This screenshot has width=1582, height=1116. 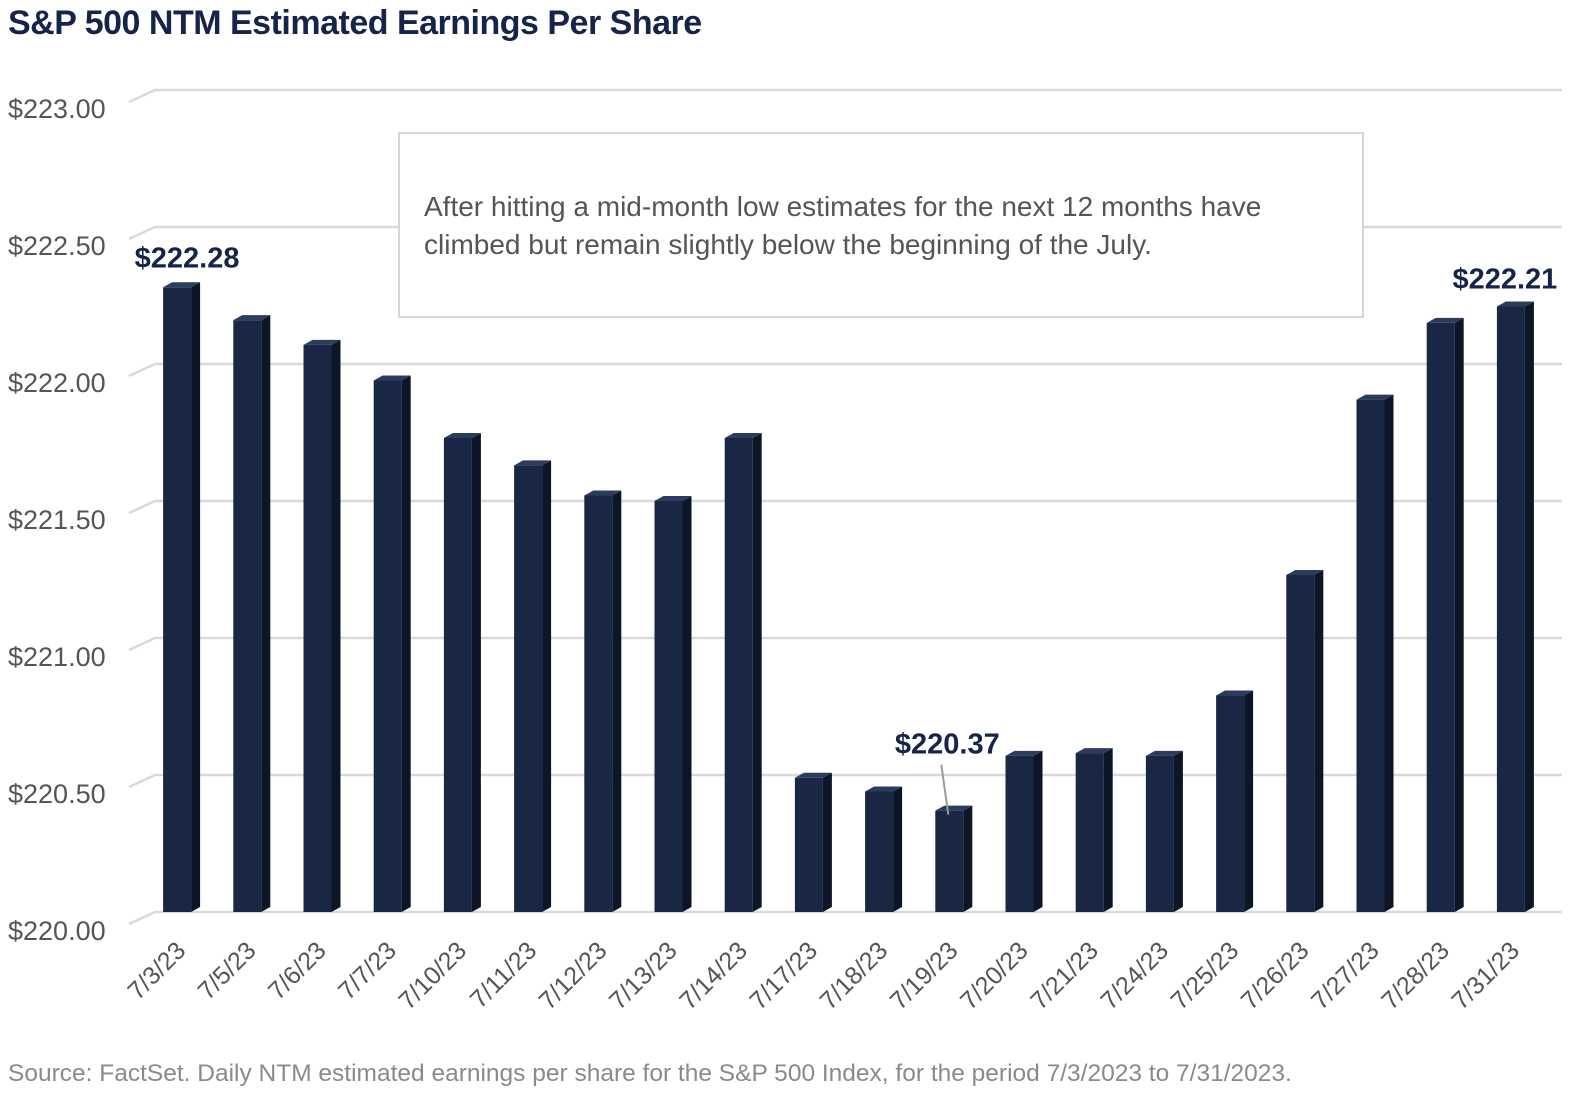 What do you see at coordinates (57, 520) in the screenshot?
I see `y-tick-label: $221.50` at bounding box center [57, 520].